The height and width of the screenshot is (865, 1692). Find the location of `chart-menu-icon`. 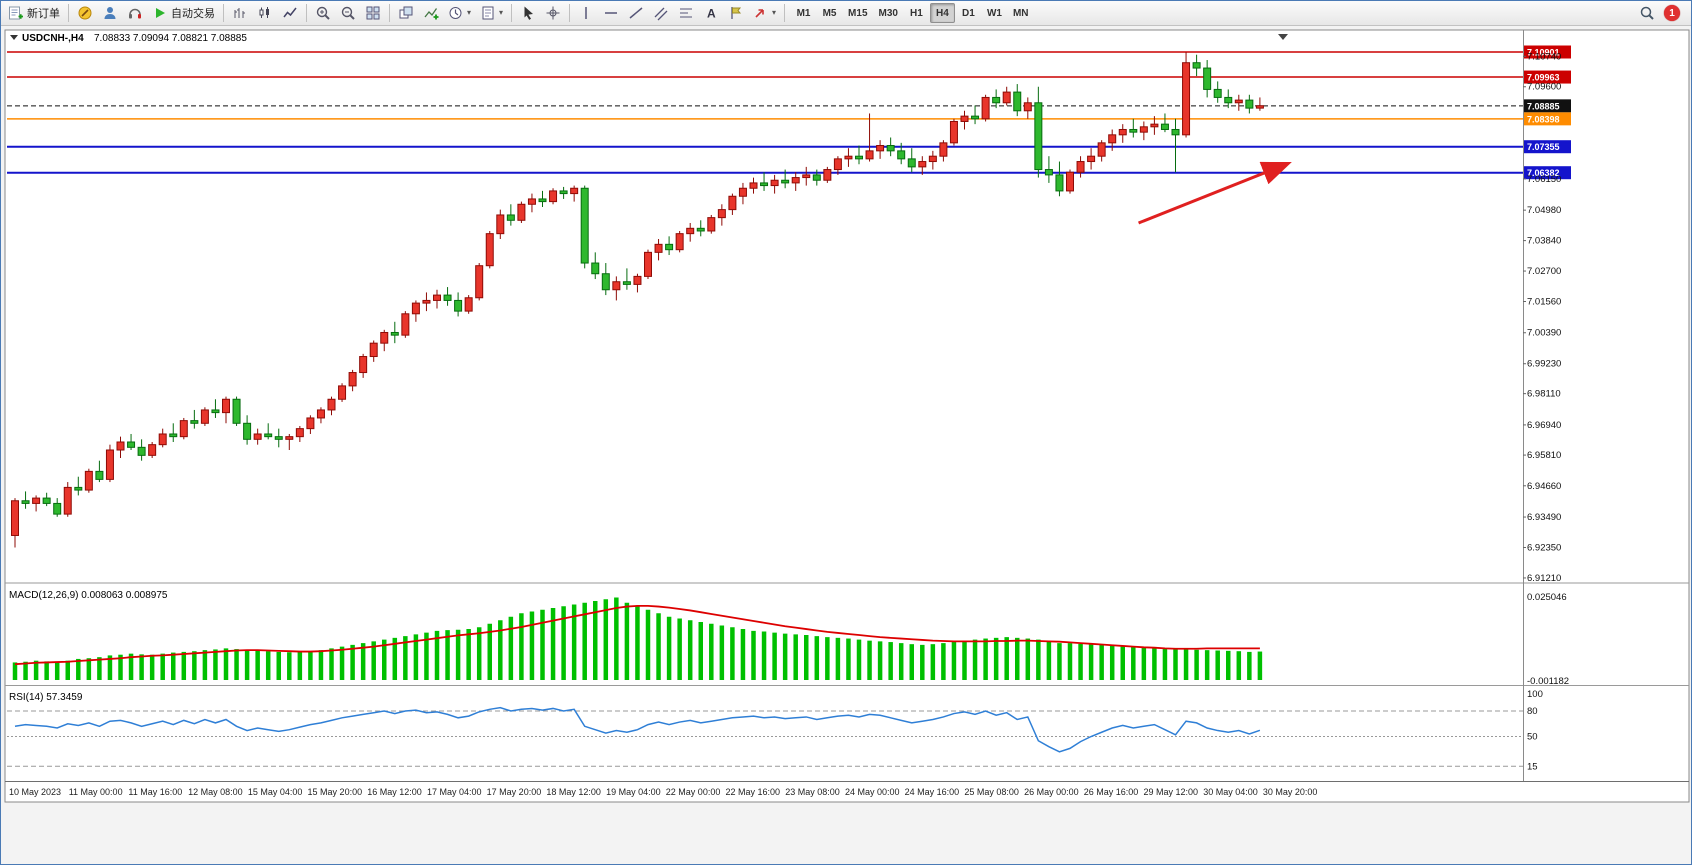

chart-menu-icon is located at coordinates (14, 37).